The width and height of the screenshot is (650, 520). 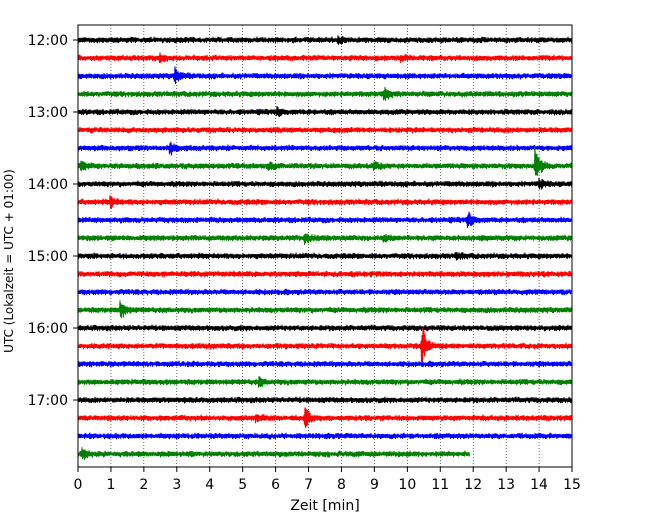 What do you see at coordinates (275, 485) in the screenshot?
I see `x-tick-label: 6` at bounding box center [275, 485].